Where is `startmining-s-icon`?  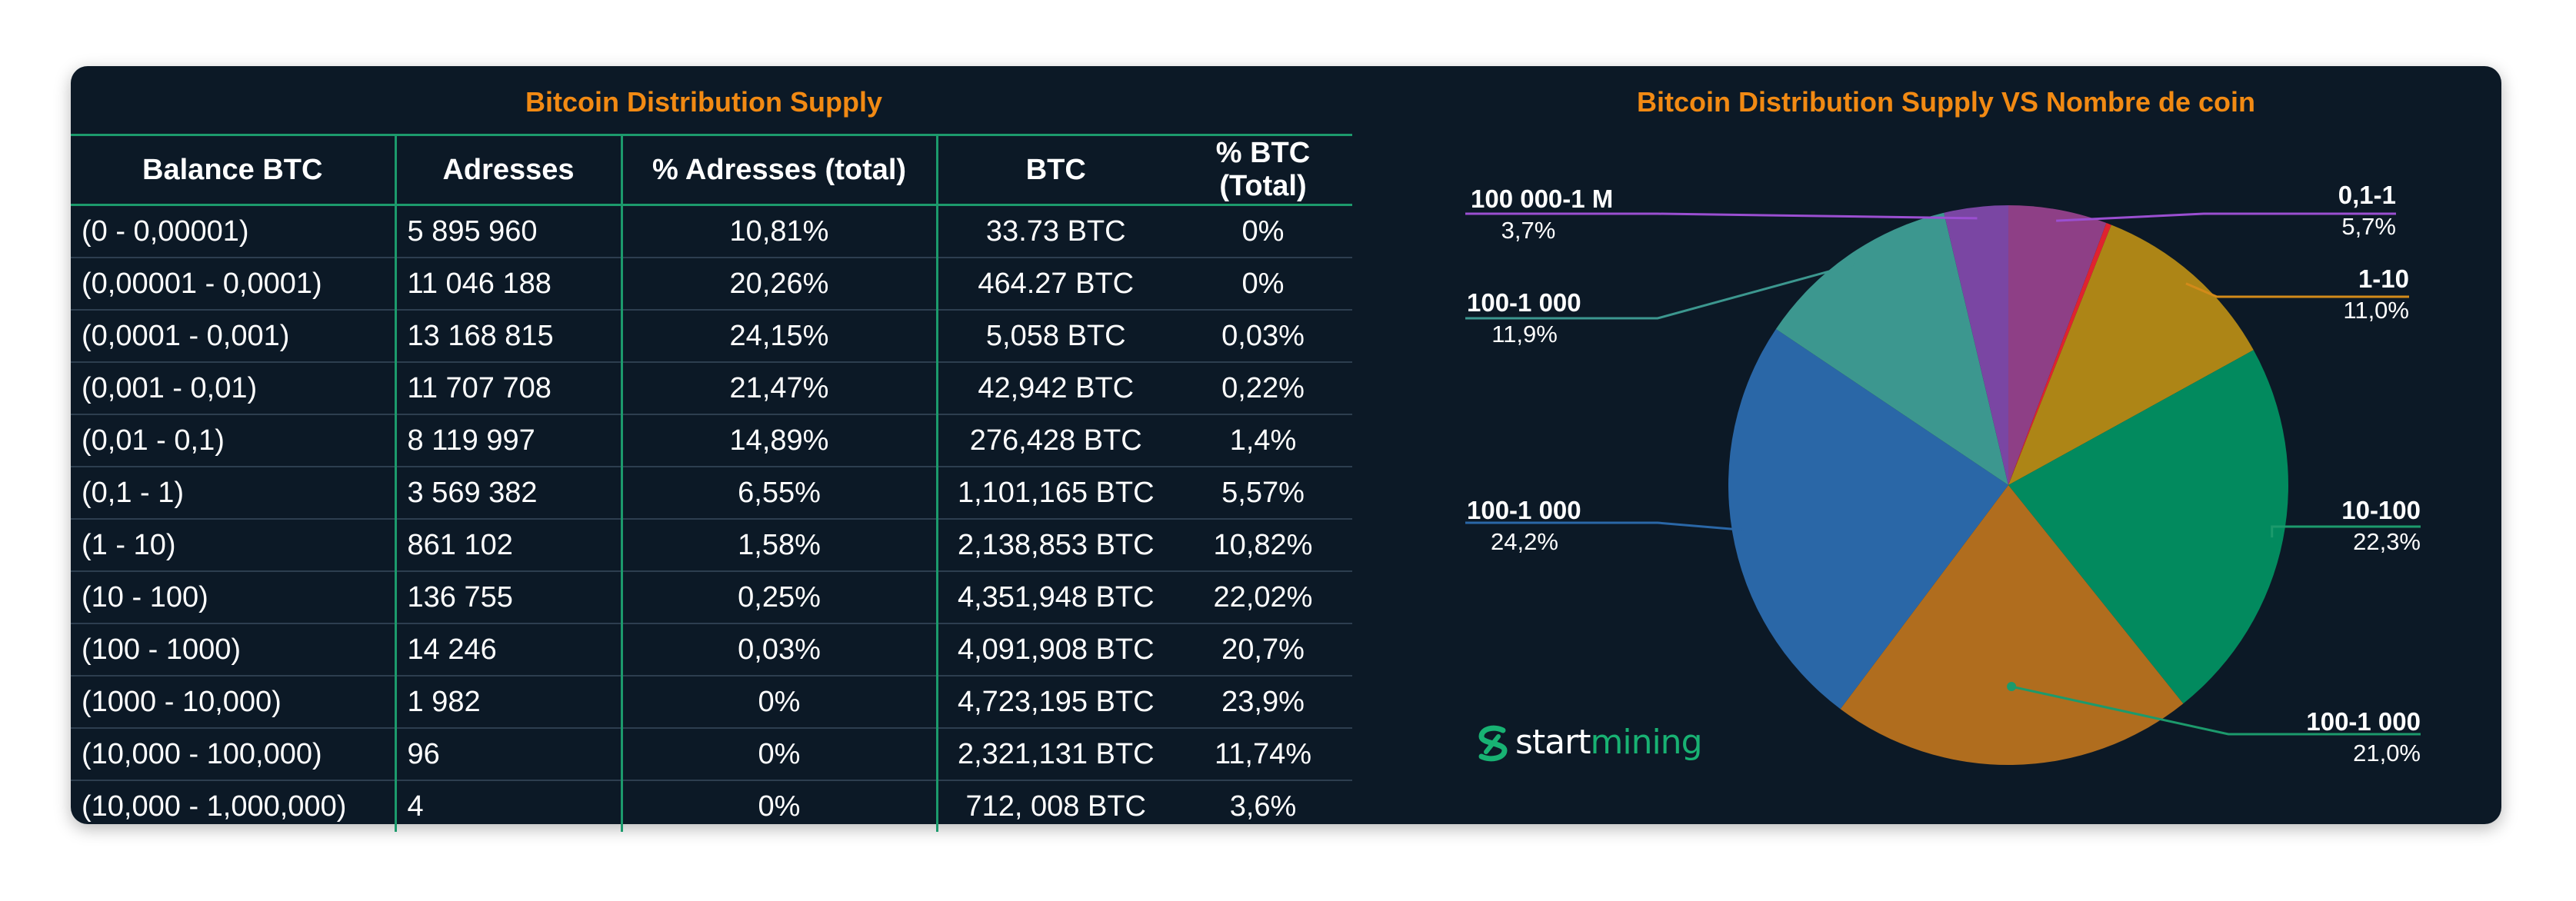 startmining-s-icon is located at coordinates (1493, 743).